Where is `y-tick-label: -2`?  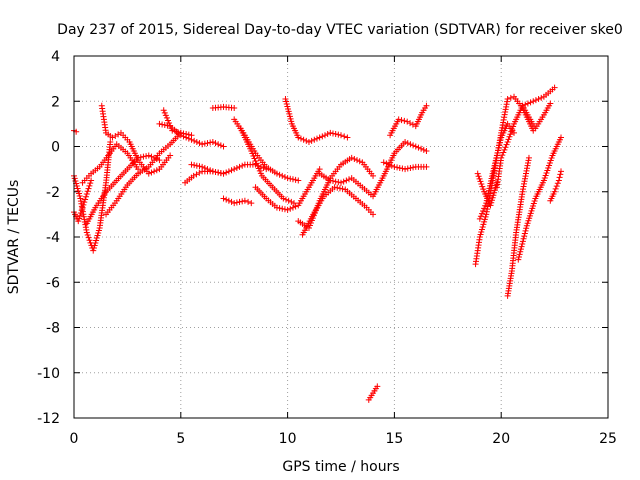
y-tick-label: -2 is located at coordinates (53, 193).